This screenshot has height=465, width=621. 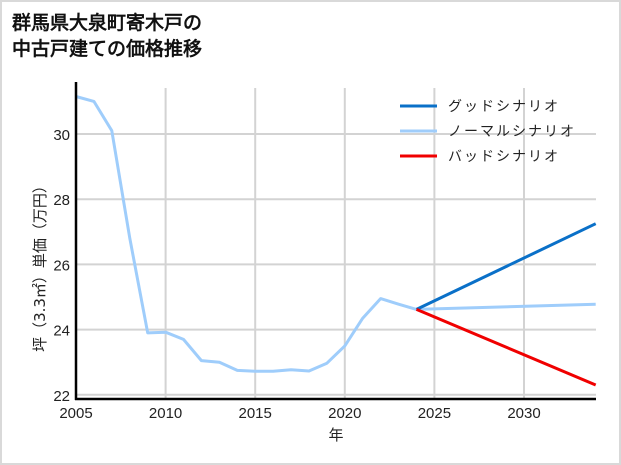 I want to click on legend-label: グッドシナリオ, so click(x=504, y=107).